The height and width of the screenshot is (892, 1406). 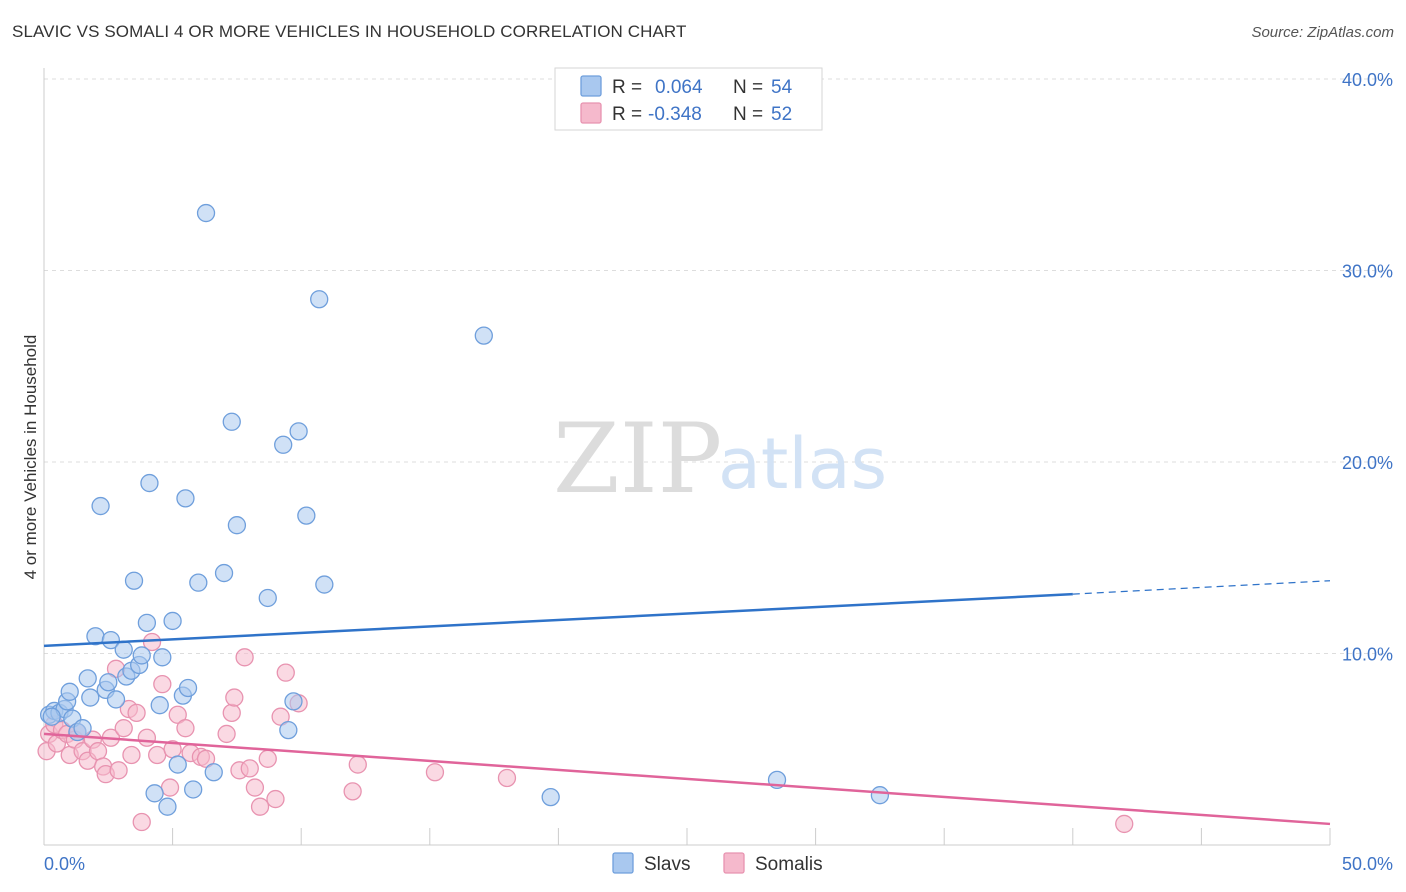 What do you see at coordinates (627, 87) in the screenshot?
I see `legend-r-label-slavs: R =` at bounding box center [627, 87].